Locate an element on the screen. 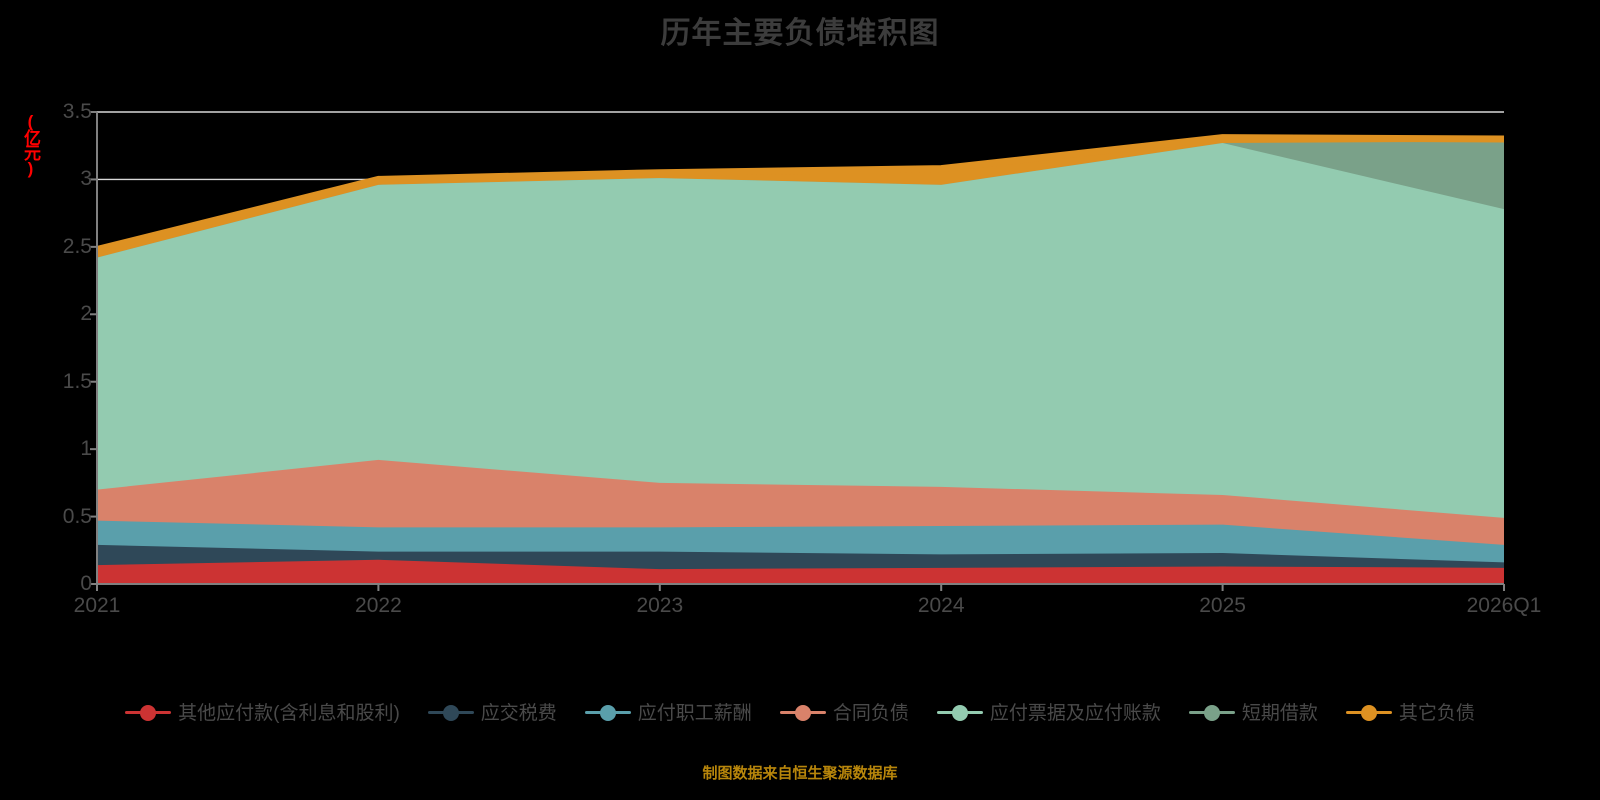  top-series-outline is located at coordinates (800, 193).